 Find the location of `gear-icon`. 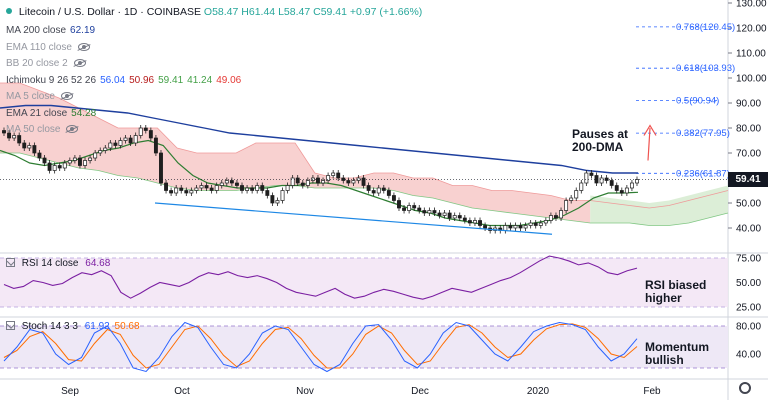

gear-icon is located at coordinates (745, 388).